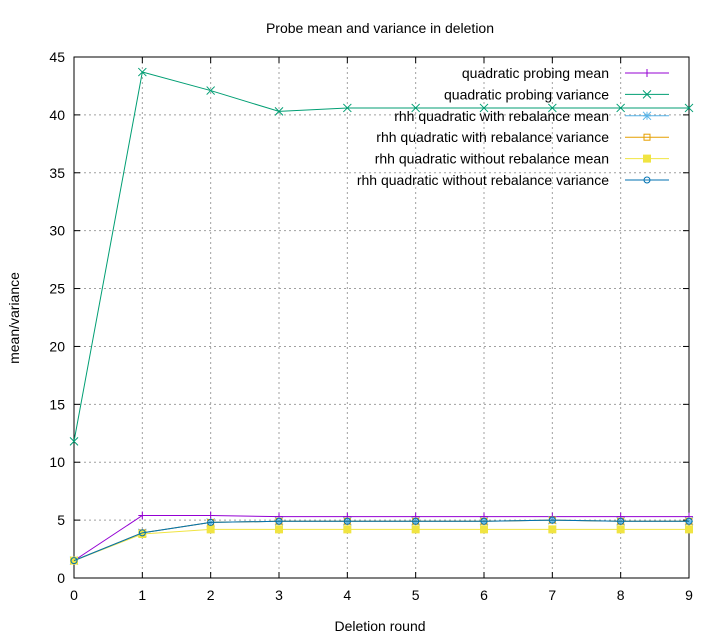 This screenshot has height=640, width=720. What do you see at coordinates (501, 116) in the screenshot?
I see `legend-label: rhh quadratic with rebalance mean` at bounding box center [501, 116].